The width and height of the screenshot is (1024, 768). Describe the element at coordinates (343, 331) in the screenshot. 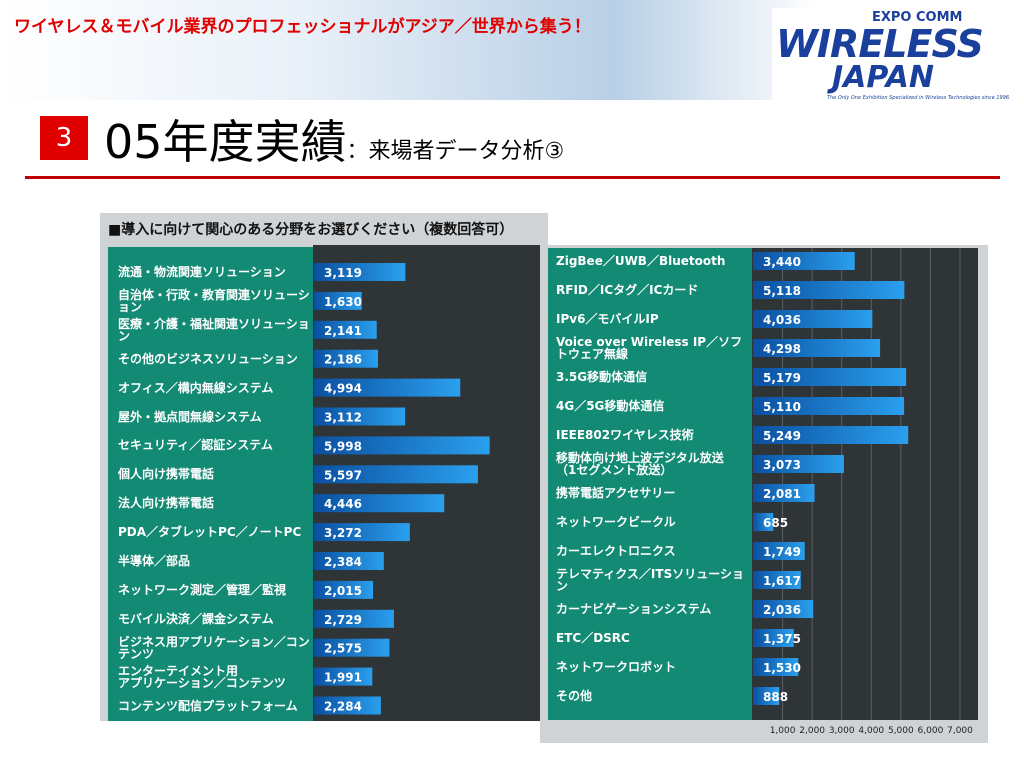

I see `value-label: 2,141` at that location.